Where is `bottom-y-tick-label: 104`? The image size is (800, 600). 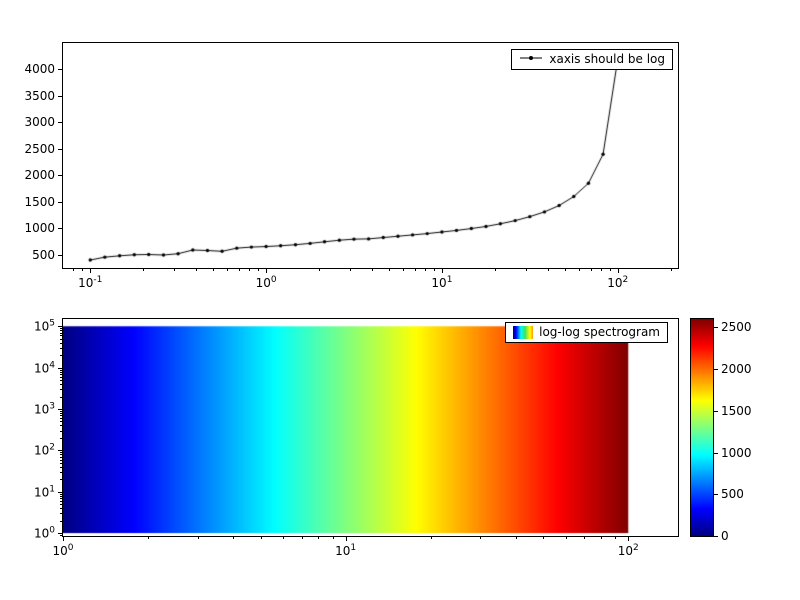
bottom-y-tick-label: 104 is located at coordinates (44, 368).